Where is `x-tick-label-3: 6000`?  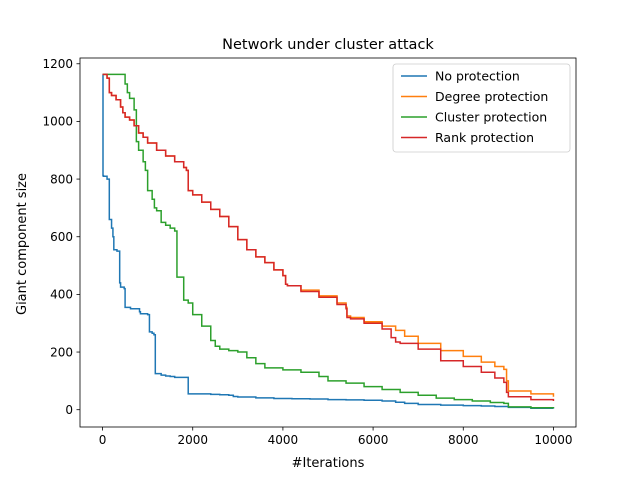
x-tick-label-3: 6000 is located at coordinates (373, 440).